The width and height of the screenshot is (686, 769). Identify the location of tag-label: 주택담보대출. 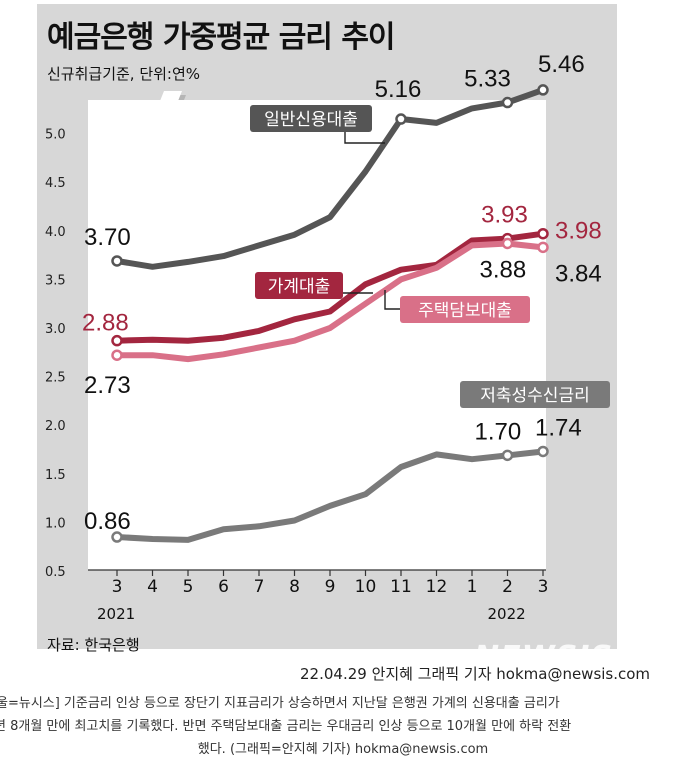
(465, 311).